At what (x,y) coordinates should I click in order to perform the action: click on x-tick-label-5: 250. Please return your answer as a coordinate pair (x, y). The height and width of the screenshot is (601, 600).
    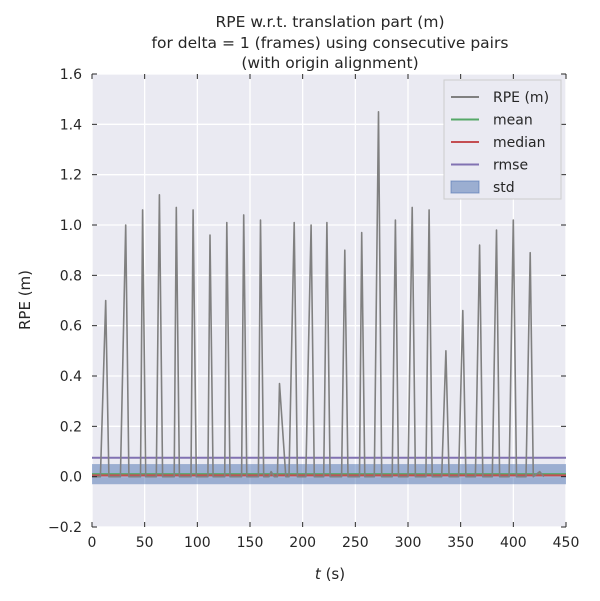
    Looking at the image, I should click on (355, 543).